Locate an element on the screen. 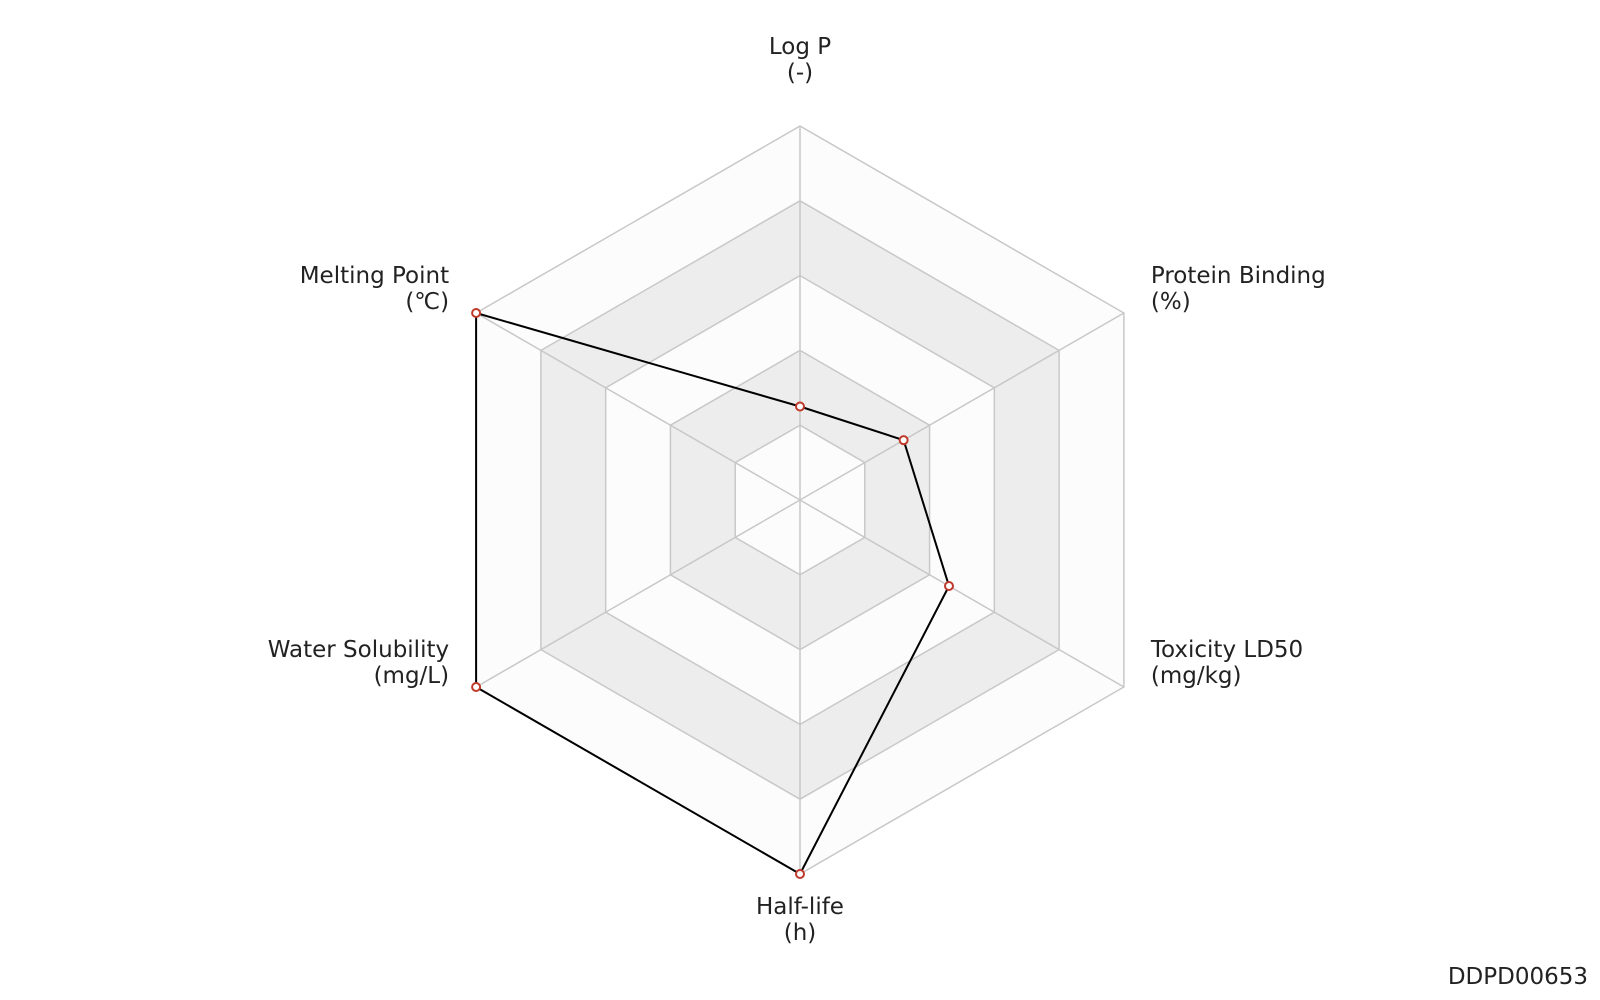 This screenshot has width=1600, height=1000. axis-unit: (h) is located at coordinates (800, 933).